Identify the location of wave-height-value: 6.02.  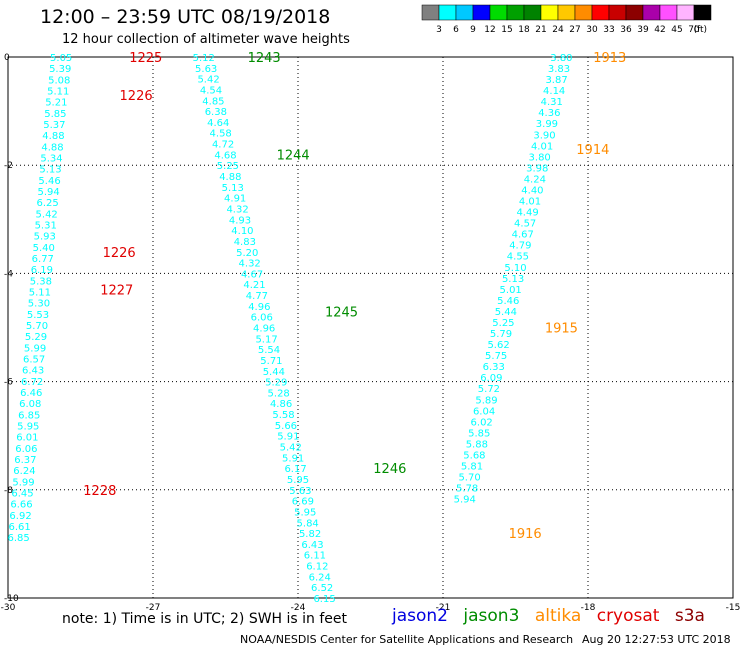
(482, 422).